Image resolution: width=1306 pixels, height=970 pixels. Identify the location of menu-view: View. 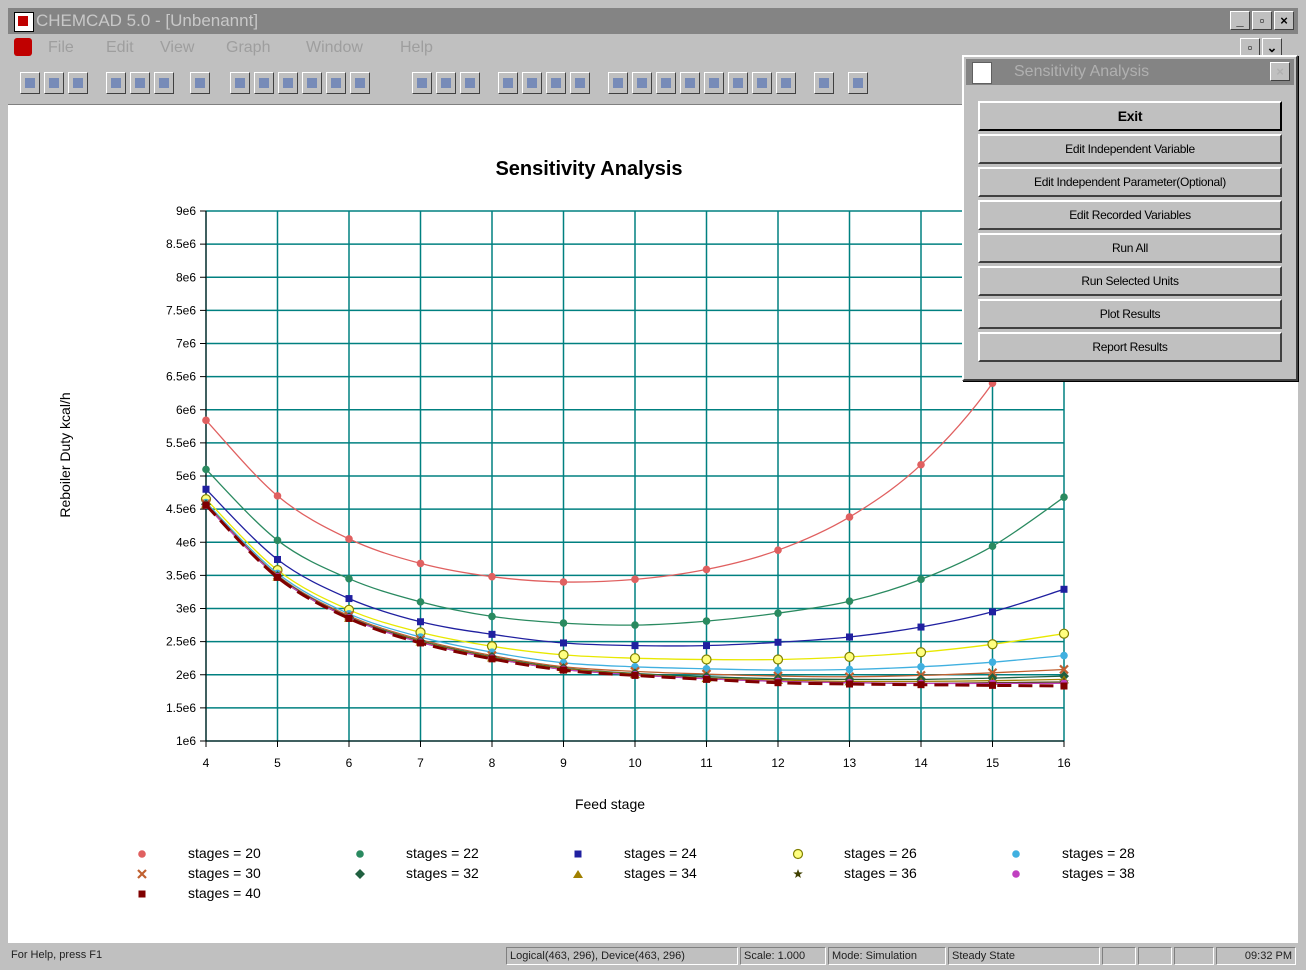
(177, 47).